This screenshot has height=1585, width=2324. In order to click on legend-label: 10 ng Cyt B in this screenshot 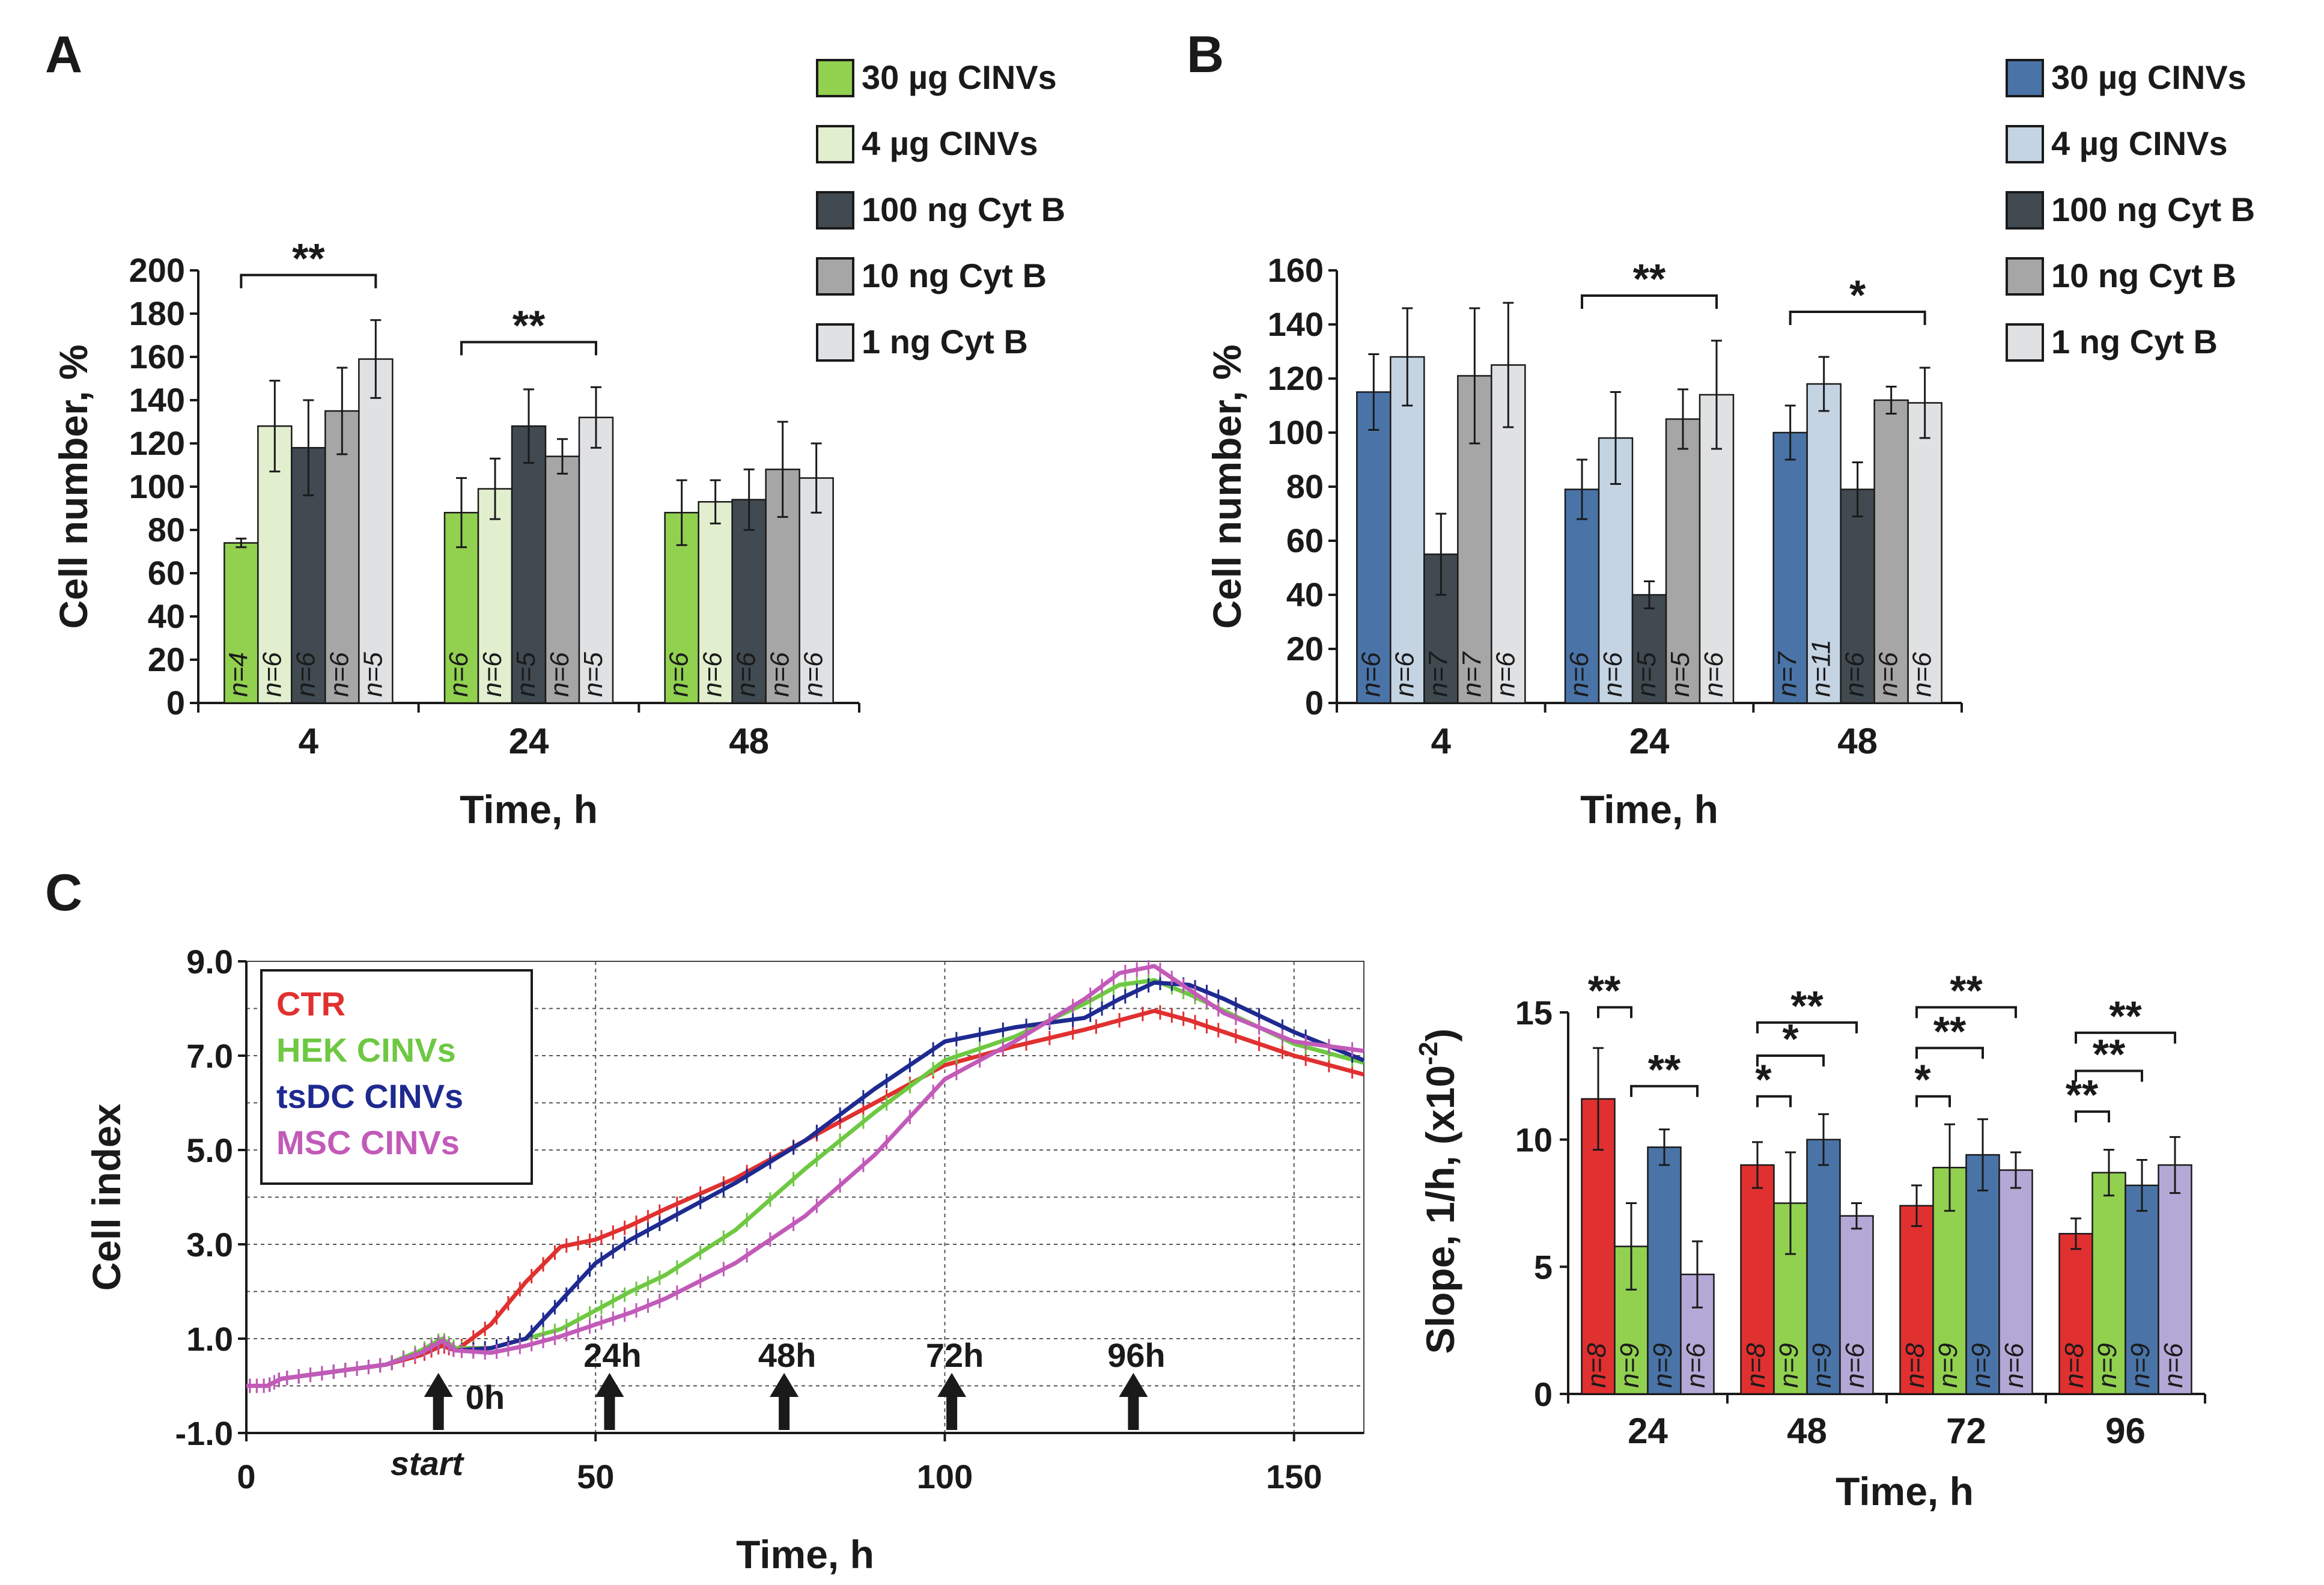, I will do `click(2144, 275)`.